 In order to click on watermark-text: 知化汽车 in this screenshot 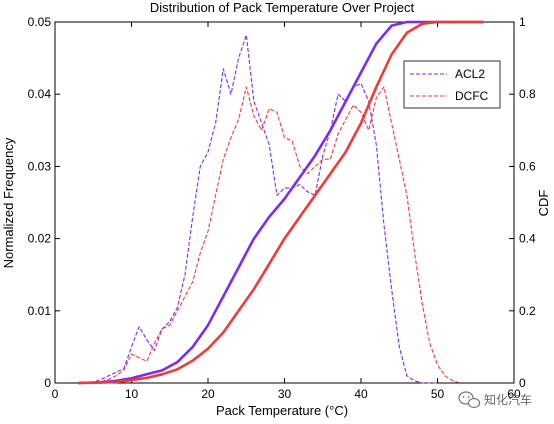, I will do `click(508, 399)`.